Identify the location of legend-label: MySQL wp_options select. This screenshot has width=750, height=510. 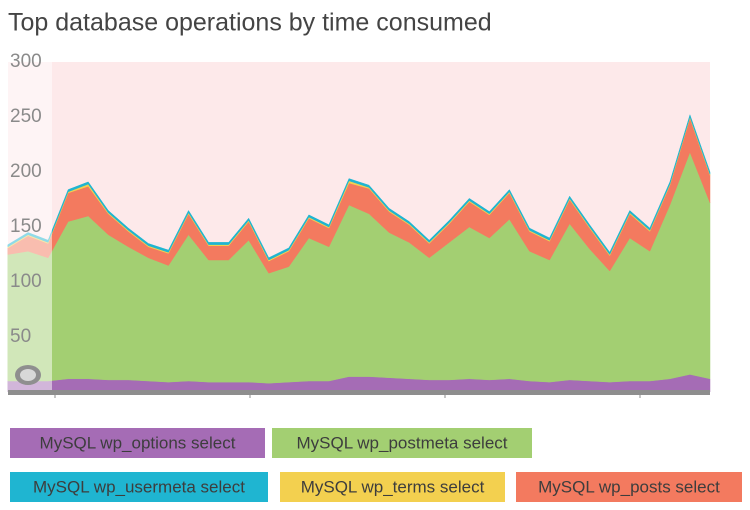
(138, 442).